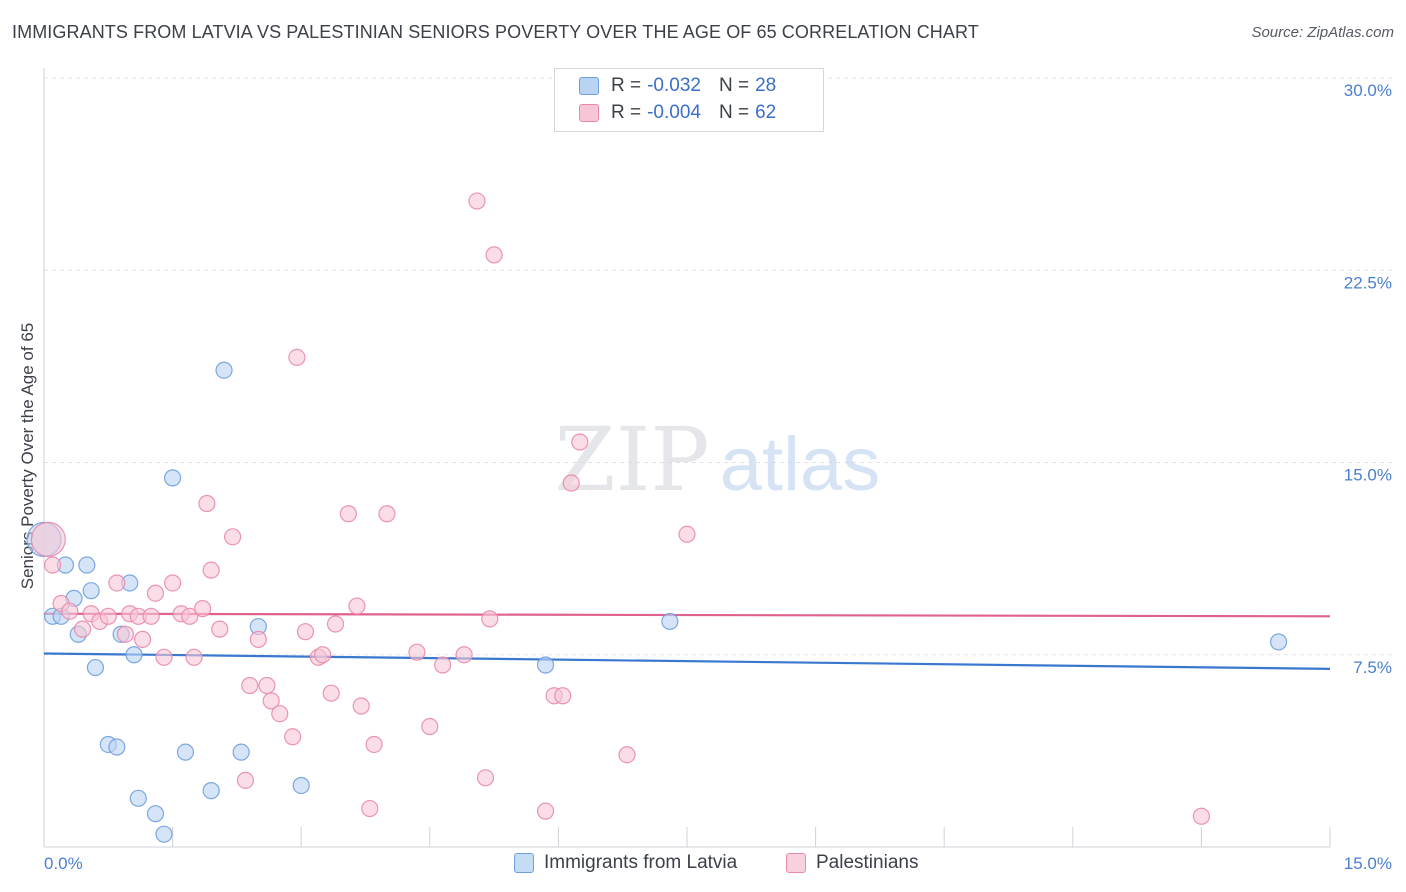 Image resolution: width=1406 pixels, height=892 pixels. What do you see at coordinates (800, 464) in the screenshot?
I see `watermark-atlas: atlas` at bounding box center [800, 464].